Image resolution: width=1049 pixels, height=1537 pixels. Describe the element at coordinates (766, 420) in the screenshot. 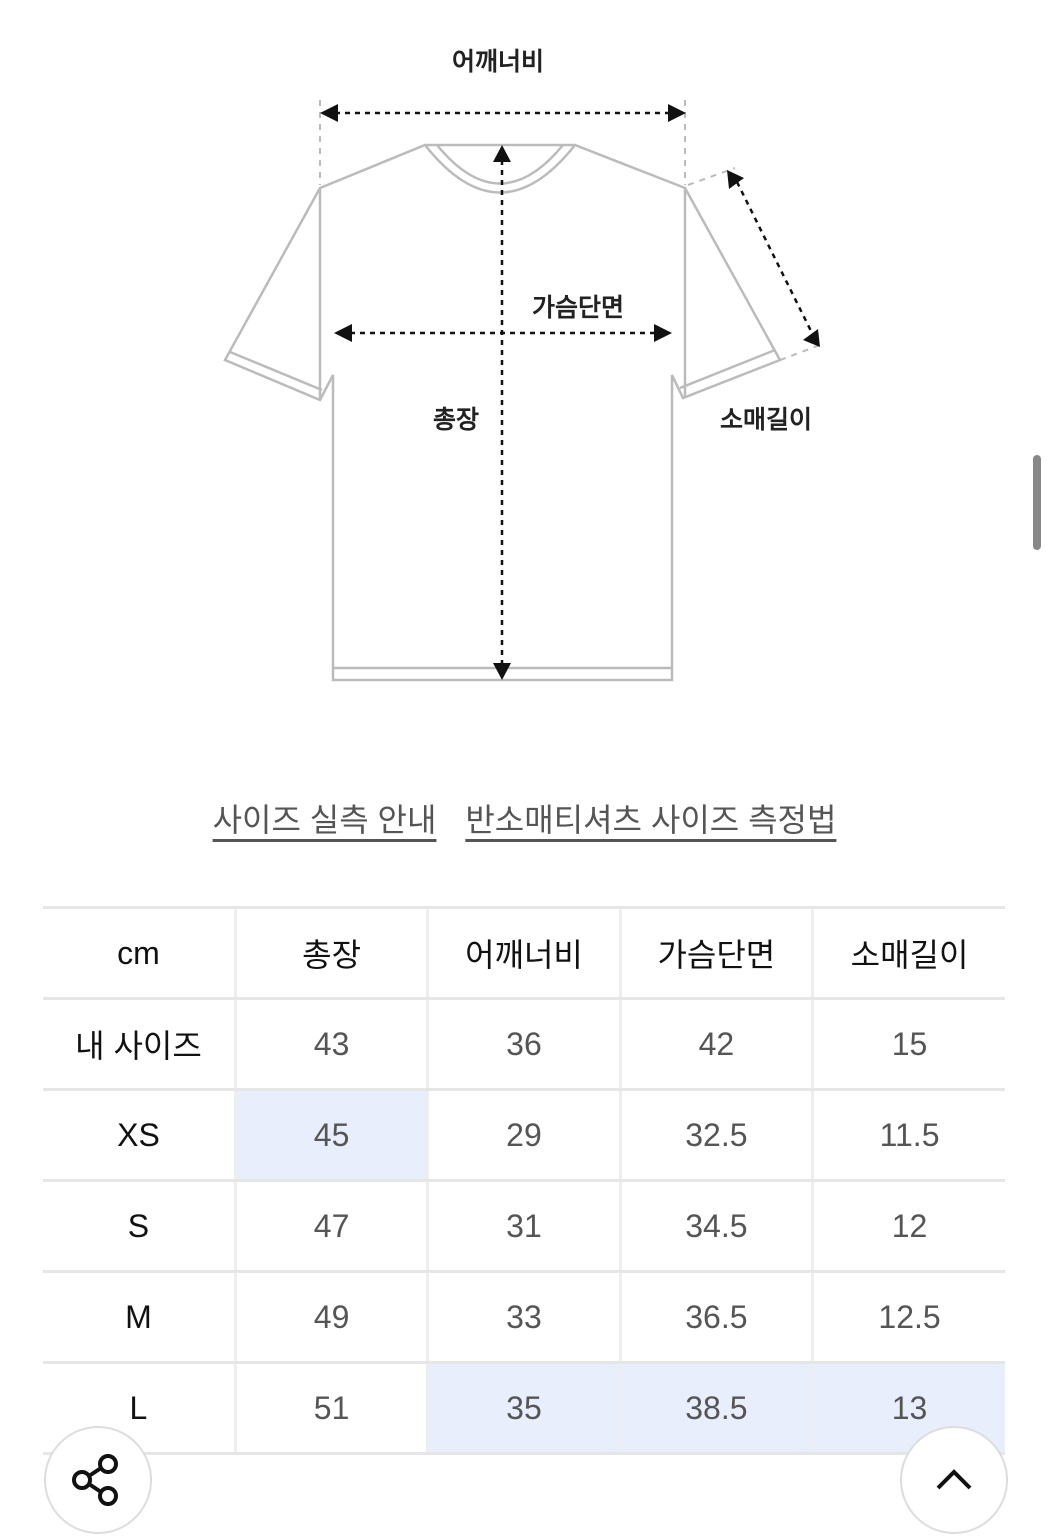

I see `sleeve-label: 소매길이` at that location.